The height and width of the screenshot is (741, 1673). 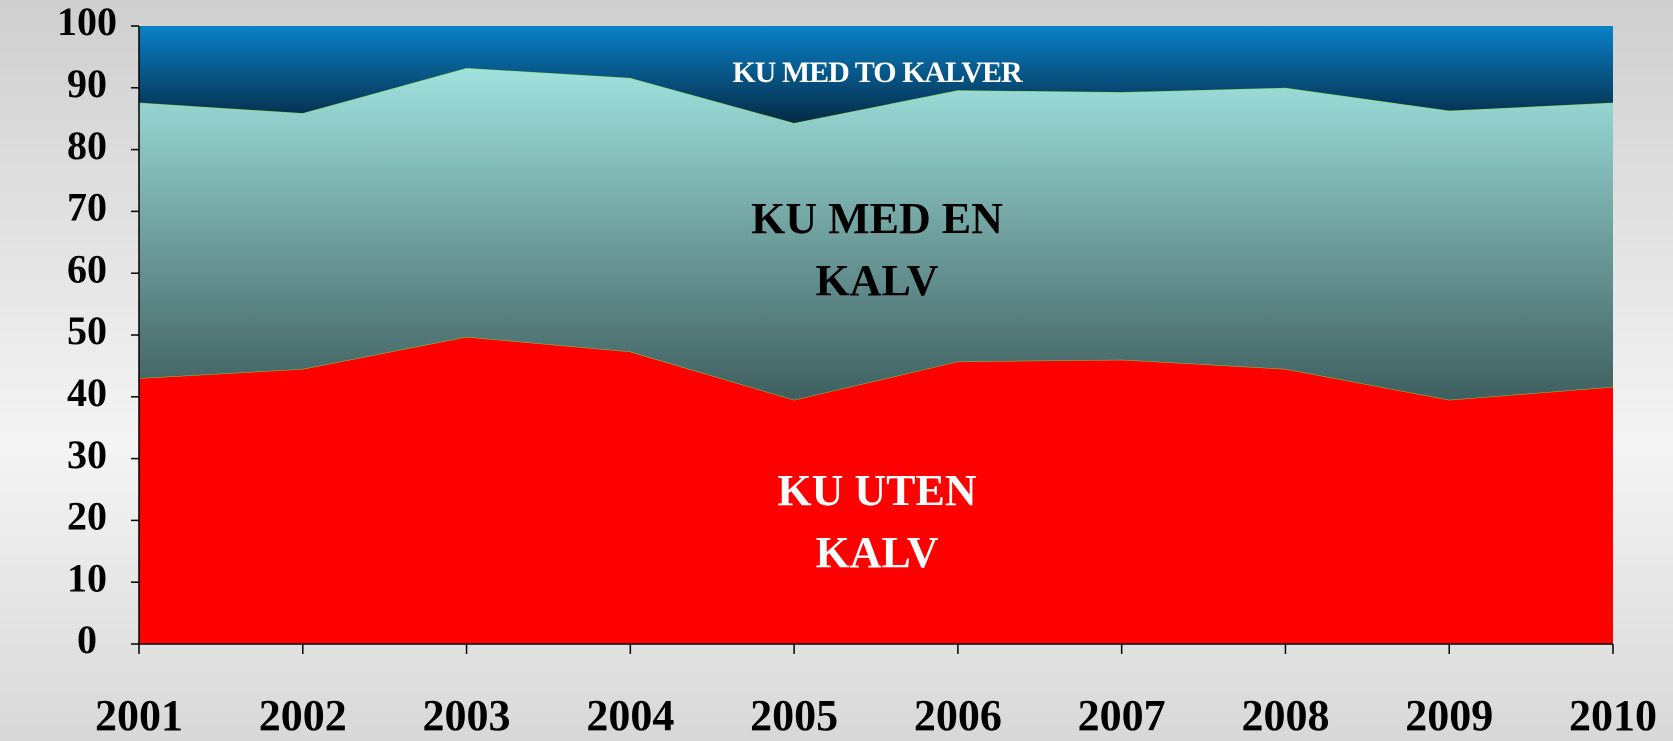 I want to click on y-tick-label: 80, so click(x=87, y=145).